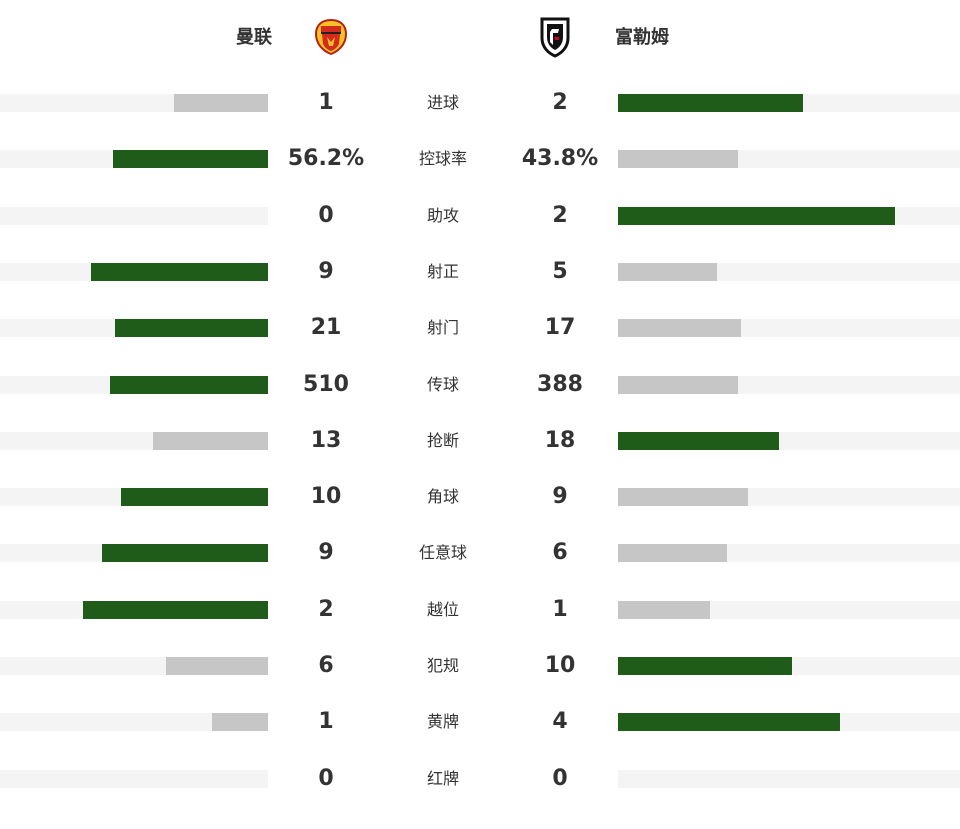 The height and width of the screenshot is (829, 960). What do you see at coordinates (555, 37) in the screenshot?
I see `fulham-crest-icon` at bounding box center [555, 37].